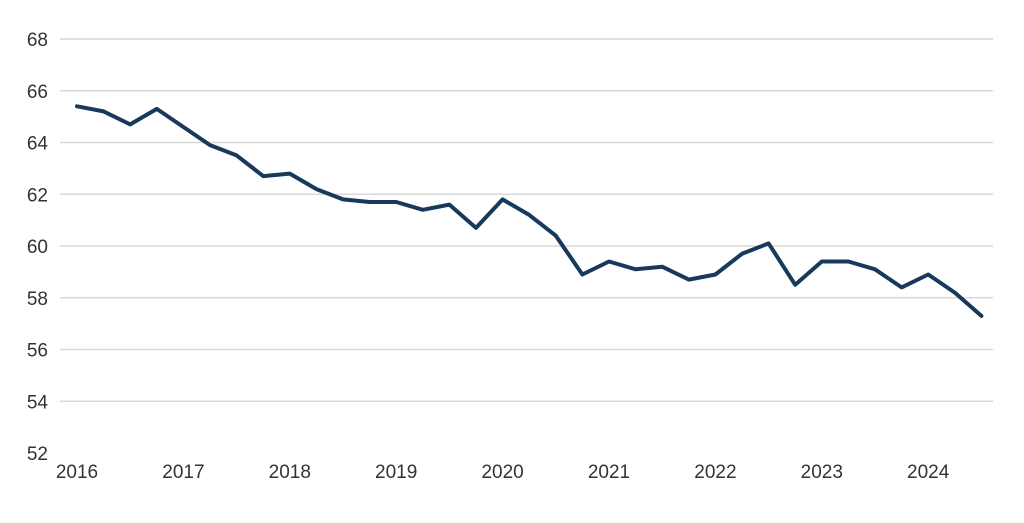  What do you see at coordinates (37, 92) in the screenshot?
I see `y-axis-label-66: 66` at bounding box center [37, 92].